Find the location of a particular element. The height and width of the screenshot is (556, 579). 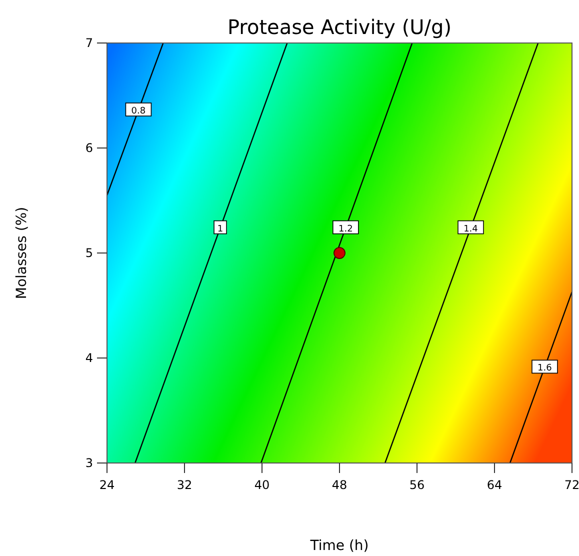

y-tick-label: 3 is located at coordinates (89, 463).